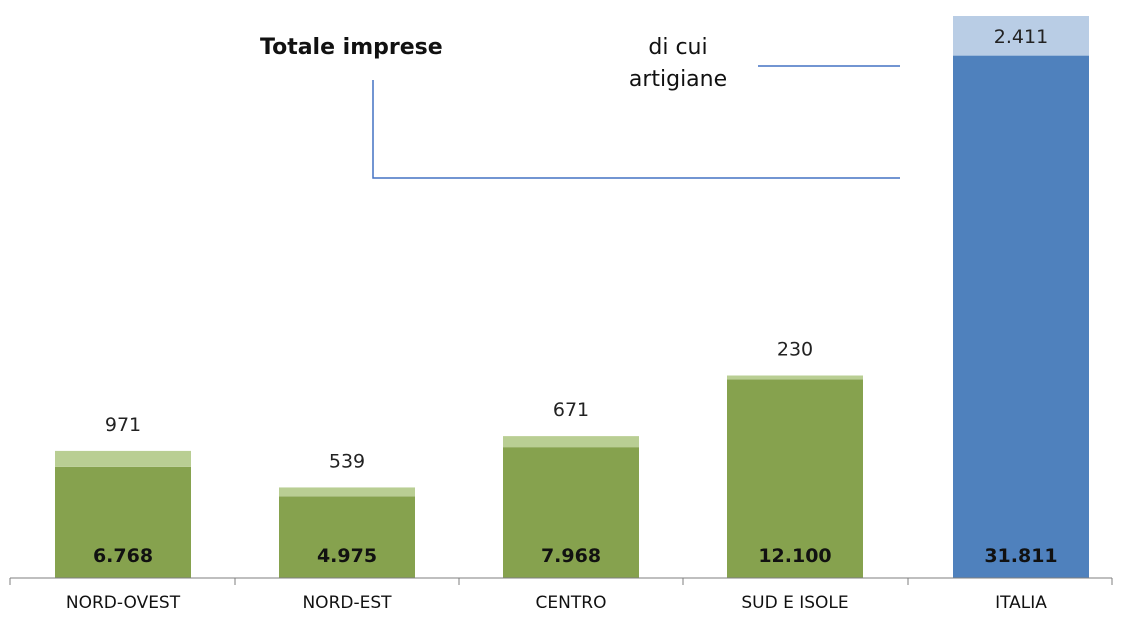 The width and height of the screenshot is (1123, 620). What do you see at coordinates (636, 129) in the screenshot?
I see `legend-total-bracket` at bounding box center [636, 129].